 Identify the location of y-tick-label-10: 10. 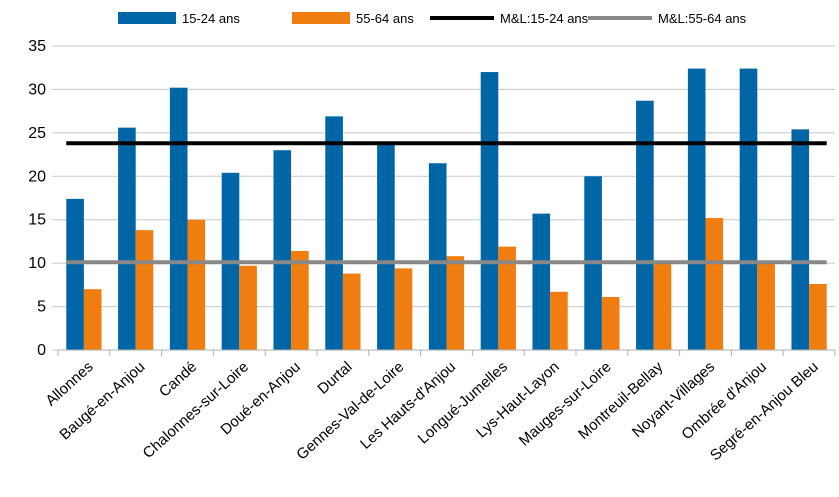
(37, 263).